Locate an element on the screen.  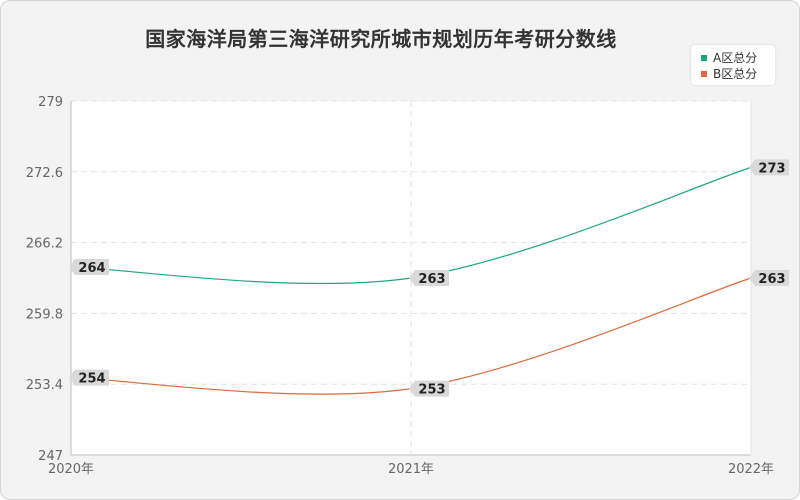
x-tick-label: 2022年 is located at coordinates (751, 469).